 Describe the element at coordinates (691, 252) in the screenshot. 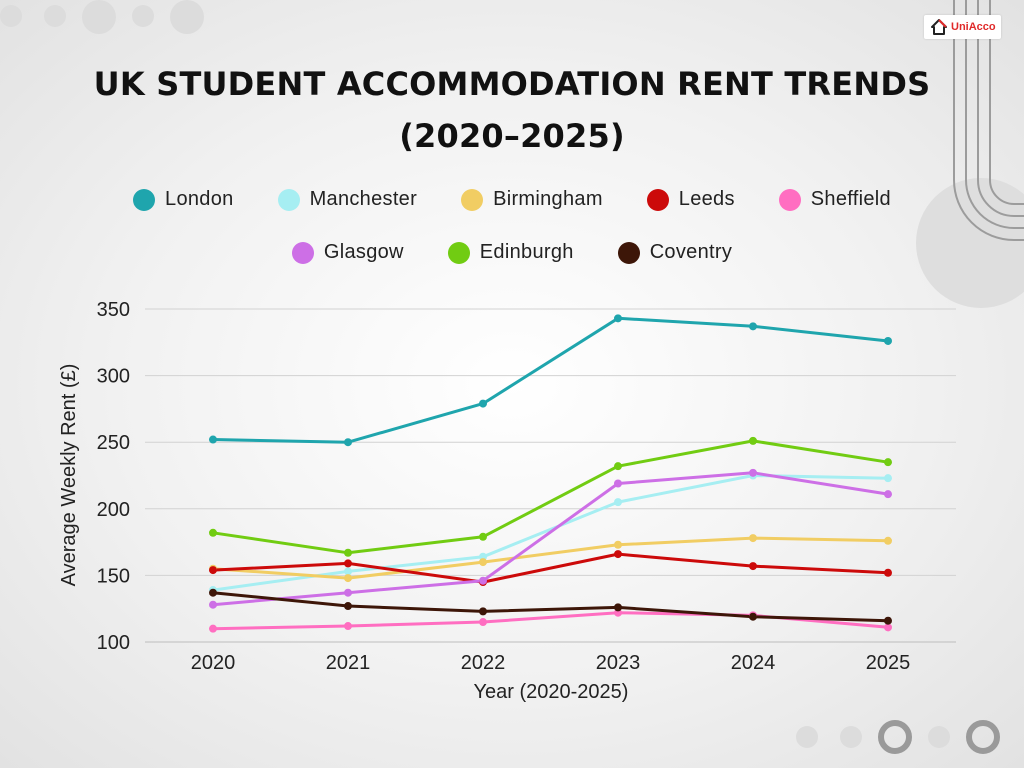

I see `legend-label: Coventry` at that location.